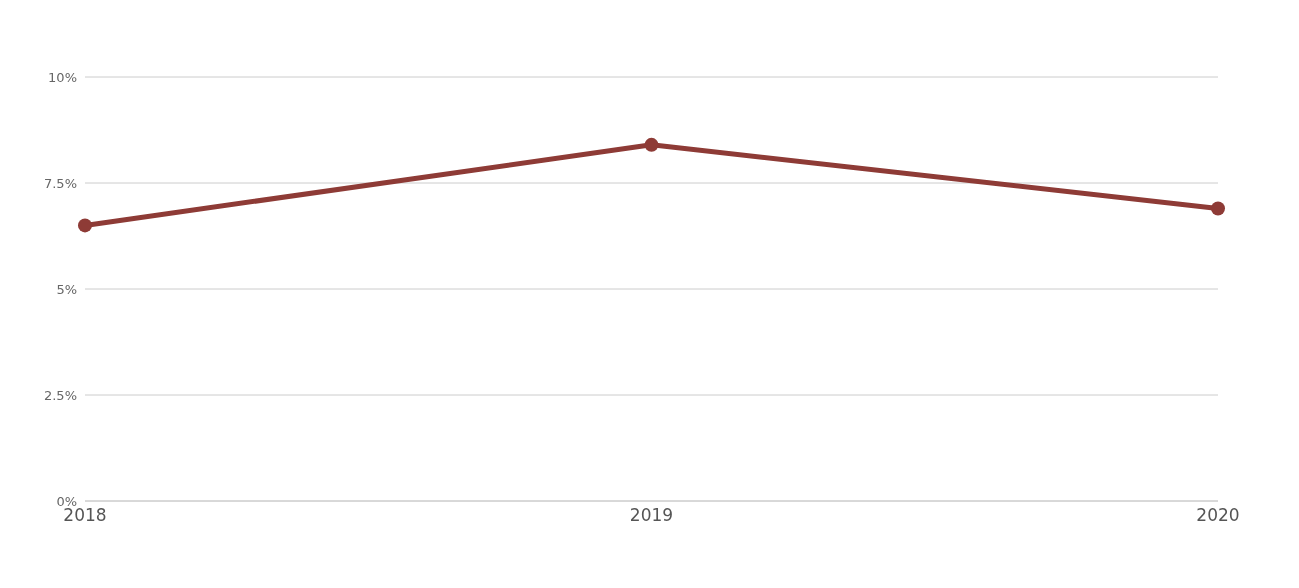  Describe the element at coordinates (651, 515) in the screenshot. I see `x-tick-label: 2019` at that location.